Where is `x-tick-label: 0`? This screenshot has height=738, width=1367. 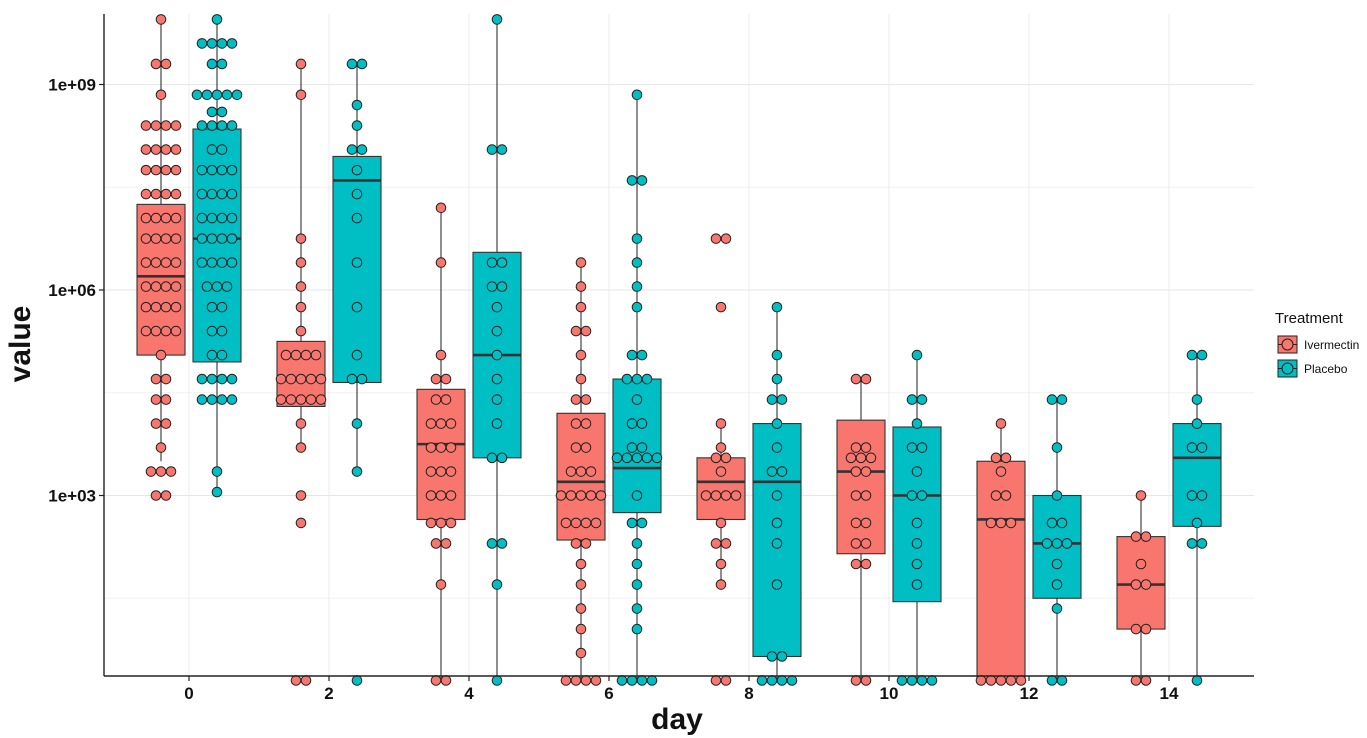 x-tick-label: 0 is located at coordinates (188, 693).